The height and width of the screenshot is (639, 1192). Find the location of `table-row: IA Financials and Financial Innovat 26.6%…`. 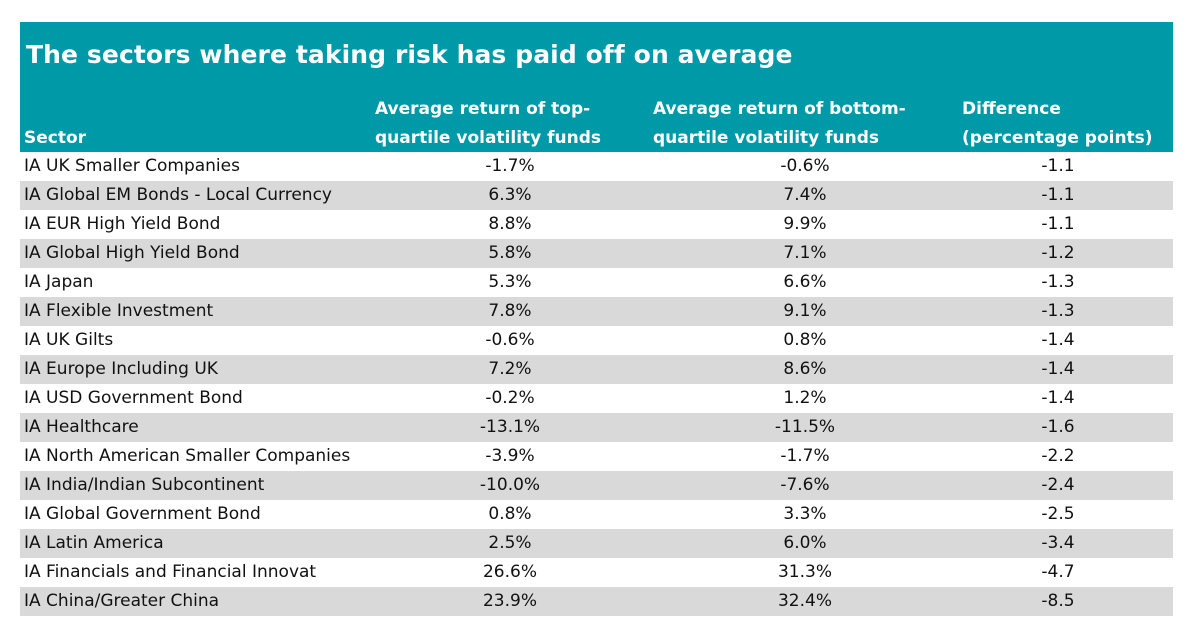

table-row: IA Financials and Financial Innovat 26.6%… is located at coordinates (596, 572).